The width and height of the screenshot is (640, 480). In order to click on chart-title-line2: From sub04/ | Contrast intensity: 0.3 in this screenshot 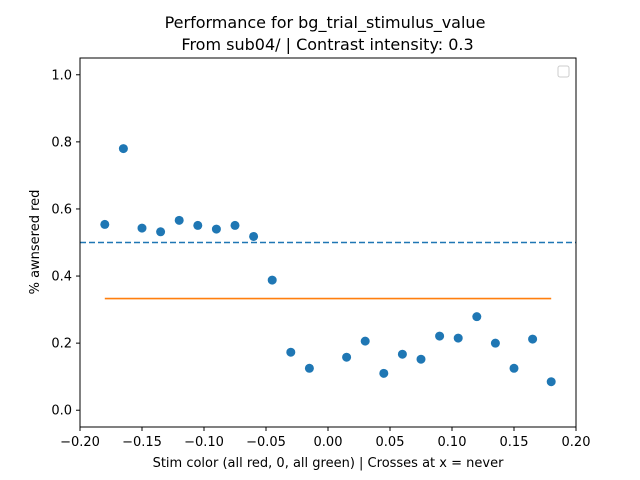, I will do `click(324, 44)`.